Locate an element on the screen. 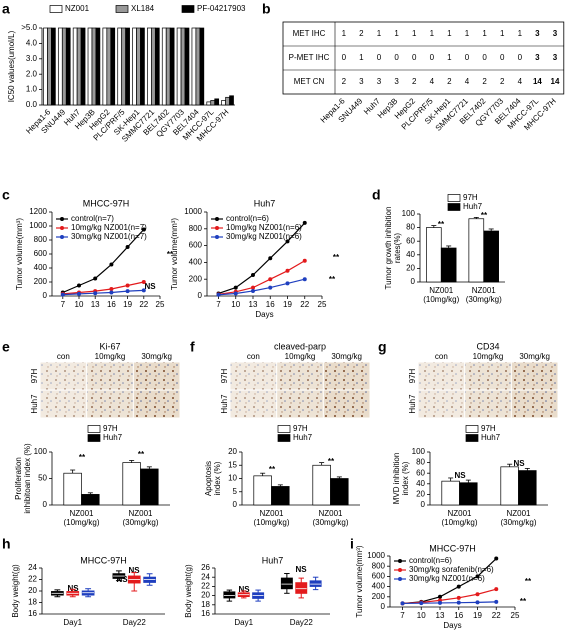 The height and width of the screenshot is (632, 567). y-tick-label: 16 is located at coordinates (205, 613).